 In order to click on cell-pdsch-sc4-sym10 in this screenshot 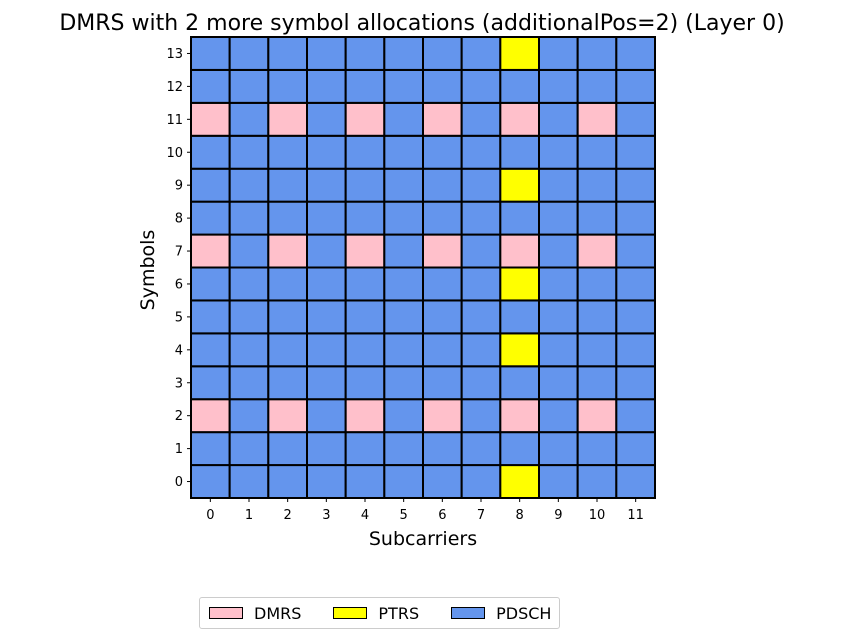, I will do `click(365, 152)`.